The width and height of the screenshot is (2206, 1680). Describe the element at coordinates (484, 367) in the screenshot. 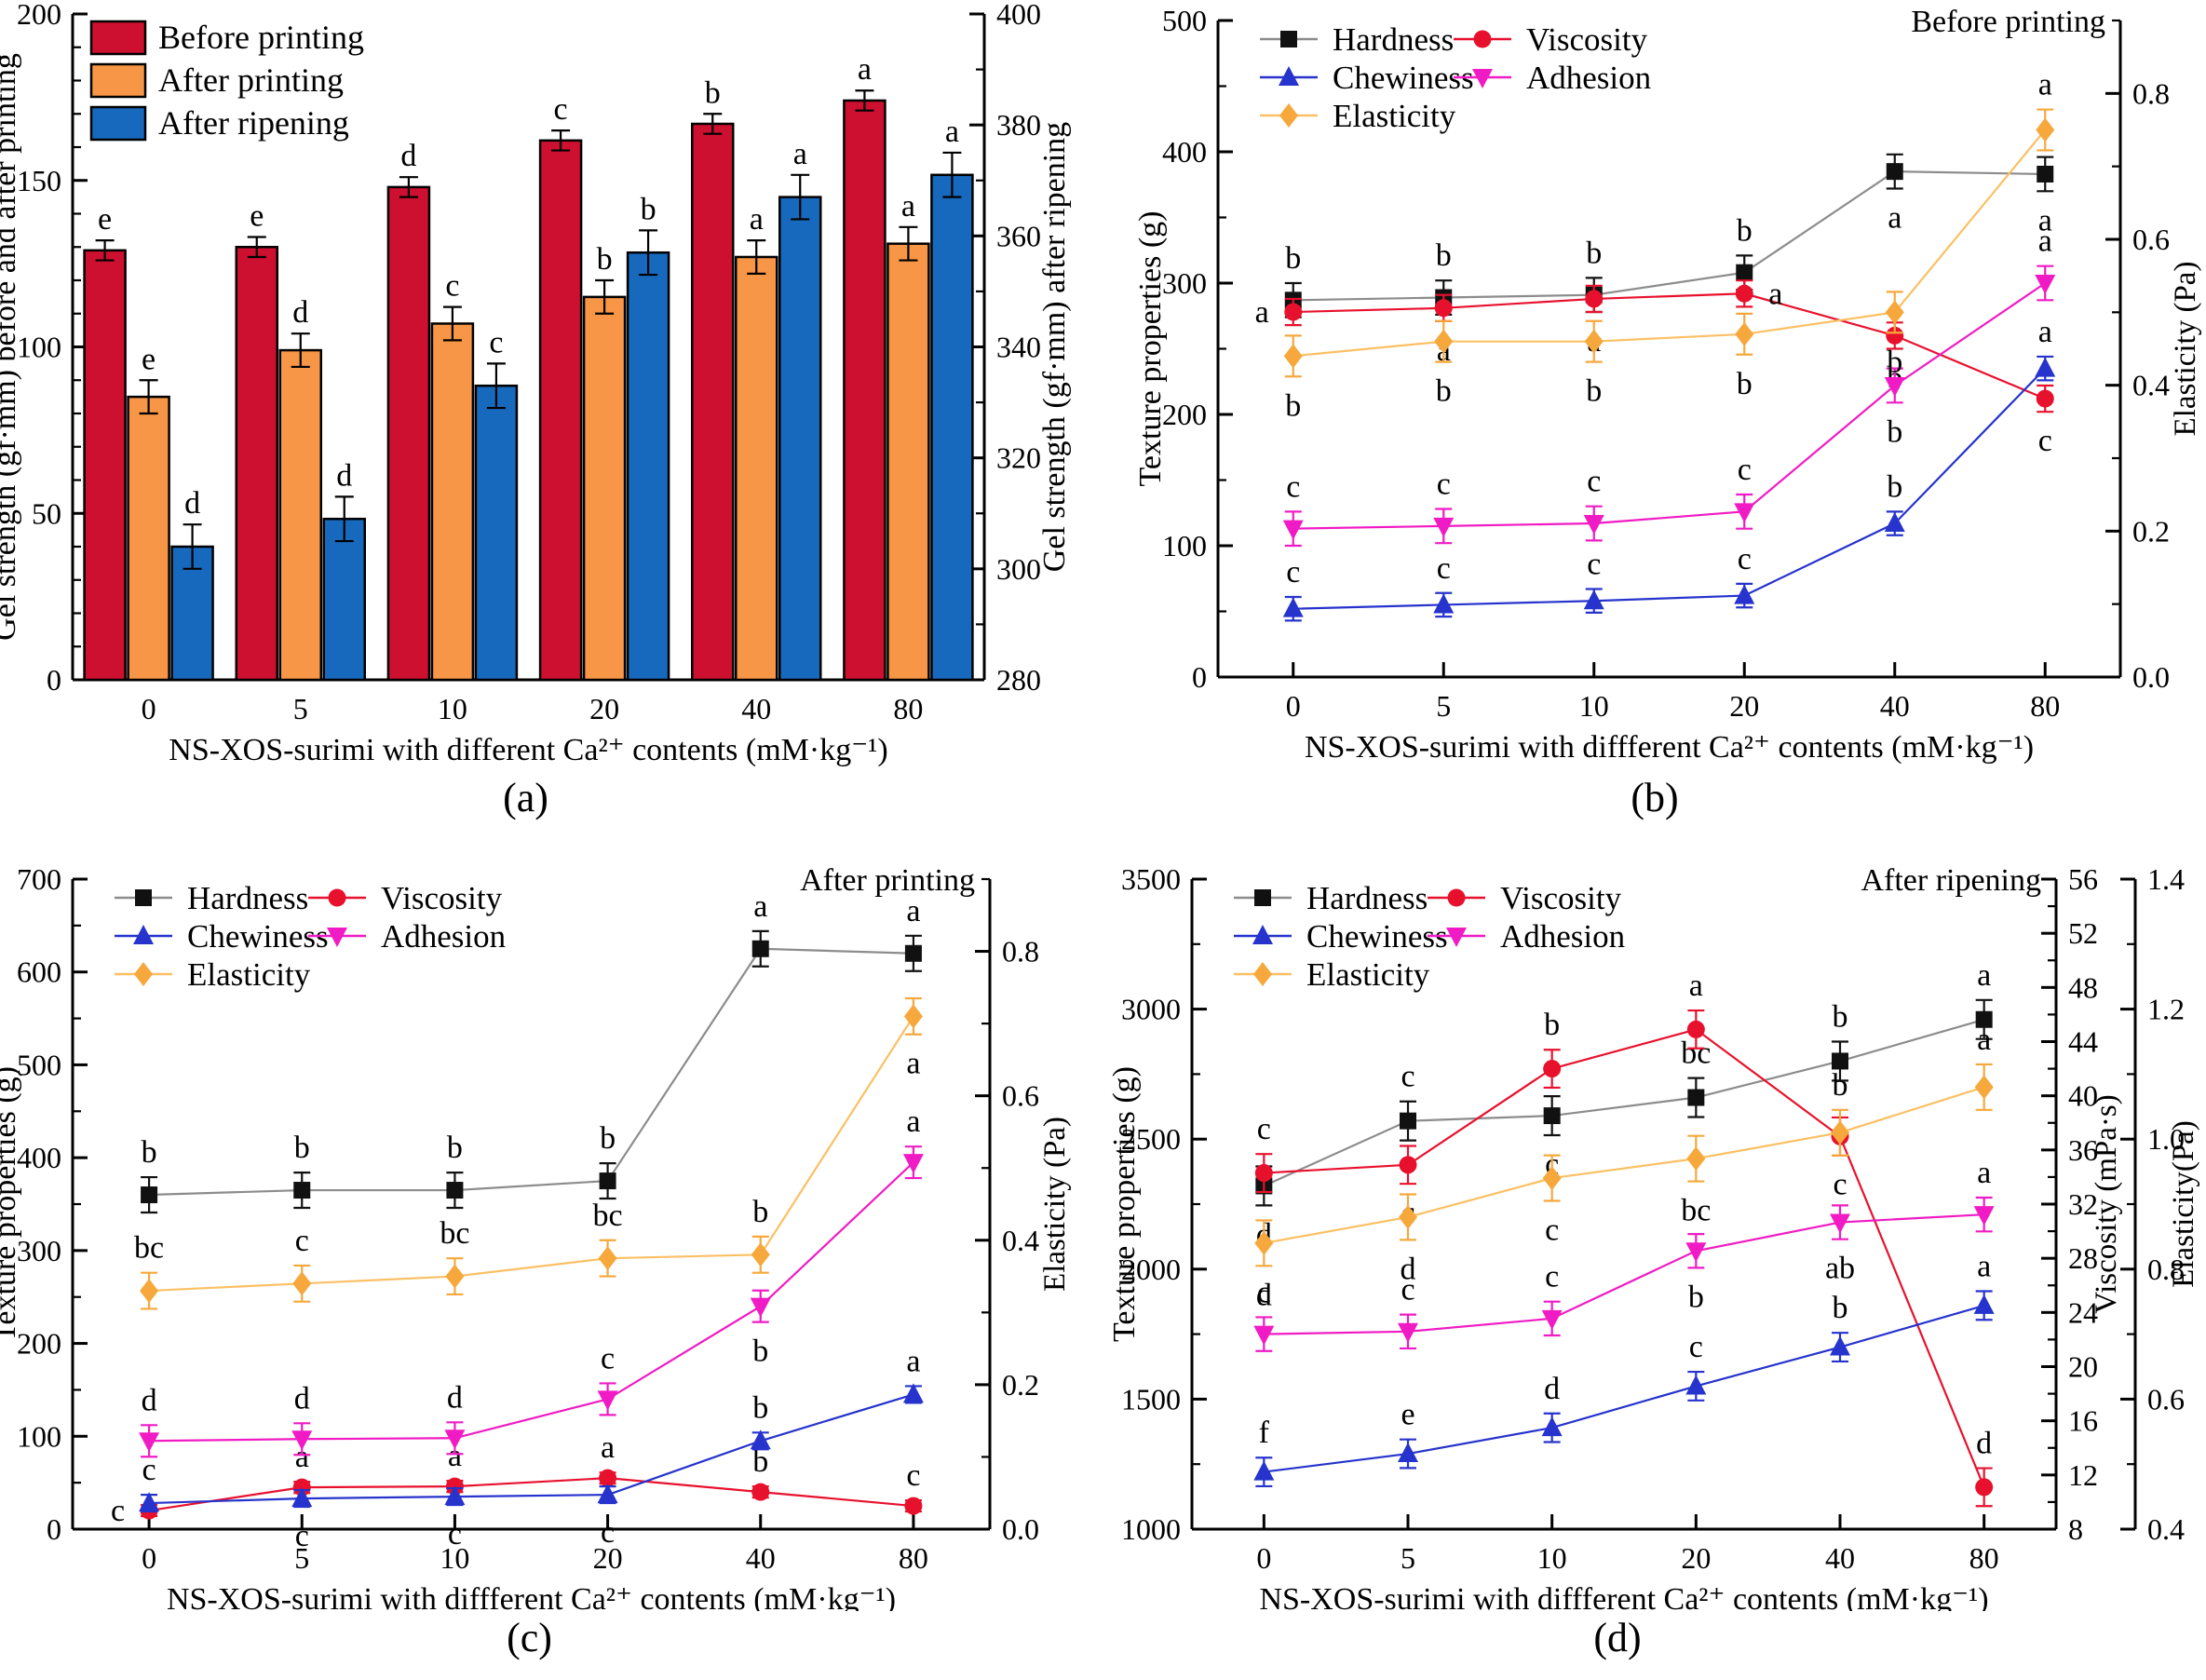

I see `series-before-printing: e e d c b a` at that location.